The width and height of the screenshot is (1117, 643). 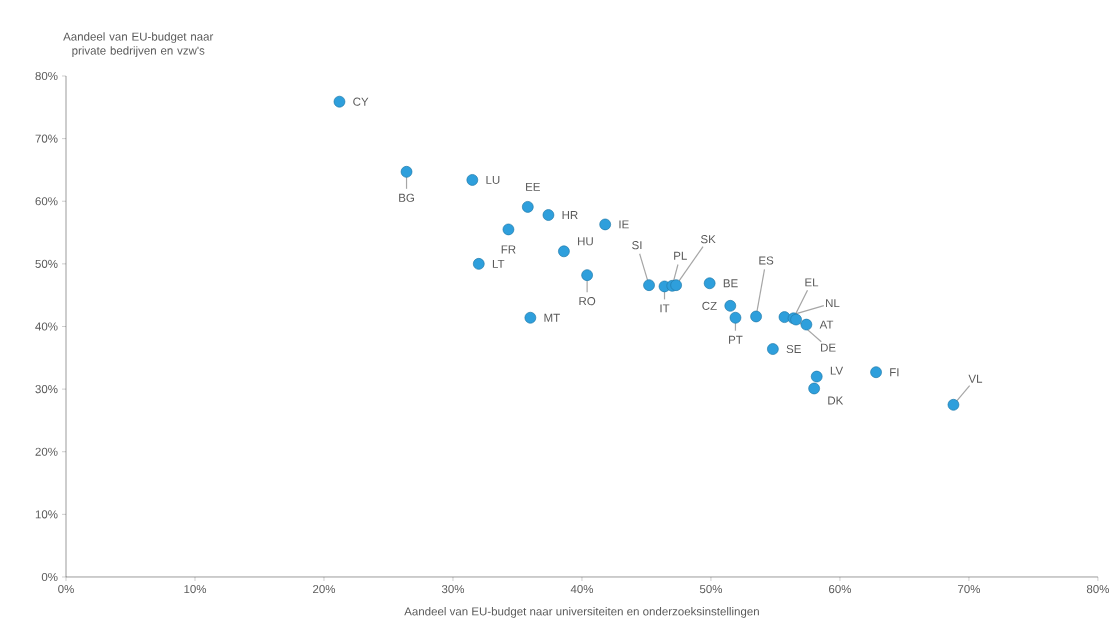 What do you see at coordinates (708, 239) in the screenshot?
I see `annotation: SK` at bounding box center [708, 239].